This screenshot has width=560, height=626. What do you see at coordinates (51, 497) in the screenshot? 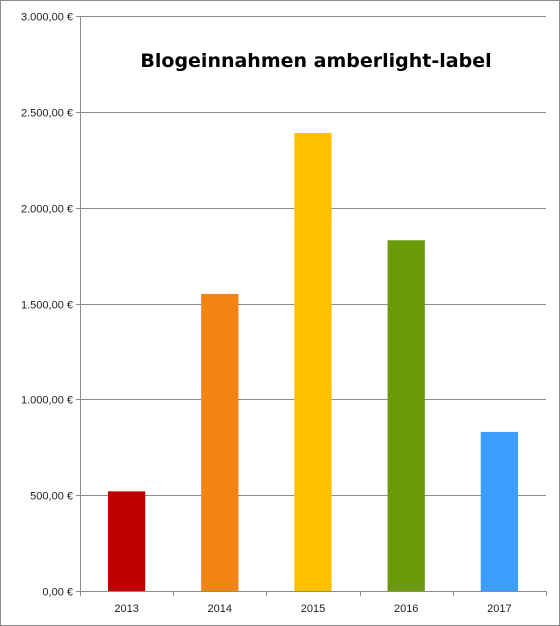
I see `y-tick-label: 500,00 €` at bounding box center [51, 497].